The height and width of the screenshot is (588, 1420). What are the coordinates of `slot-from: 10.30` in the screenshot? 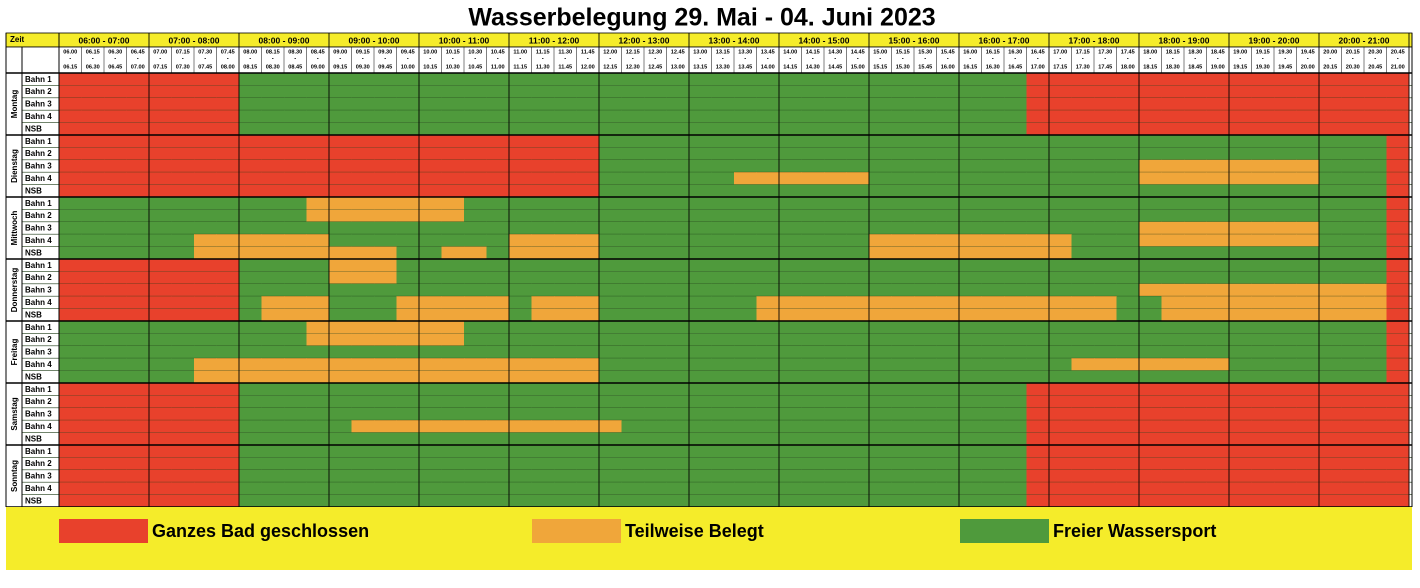 It's located at (475, 52).